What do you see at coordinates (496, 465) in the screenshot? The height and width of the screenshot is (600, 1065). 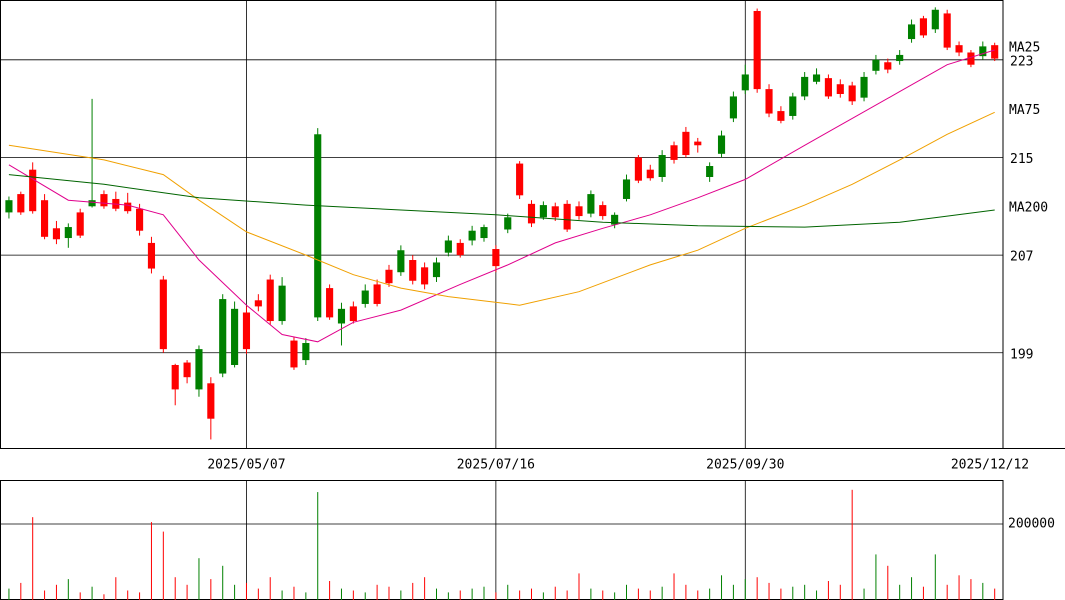 I see `x-tick-label: 2025/07/16` at bounding box center [496, 465].